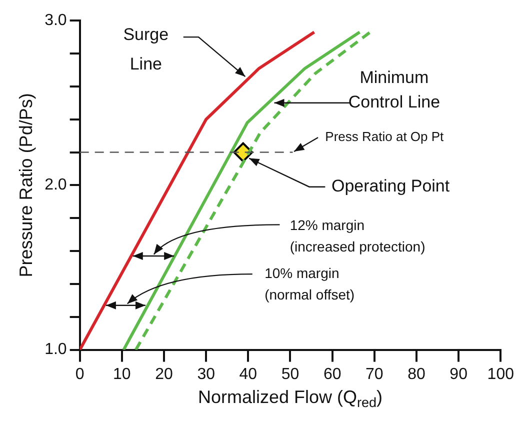 This screenshot has width=525, height=429. What do you see at coordinates (459, 374) in the screenshot?
I see `x-tick-label: 90` at bounding box center [459, 374].